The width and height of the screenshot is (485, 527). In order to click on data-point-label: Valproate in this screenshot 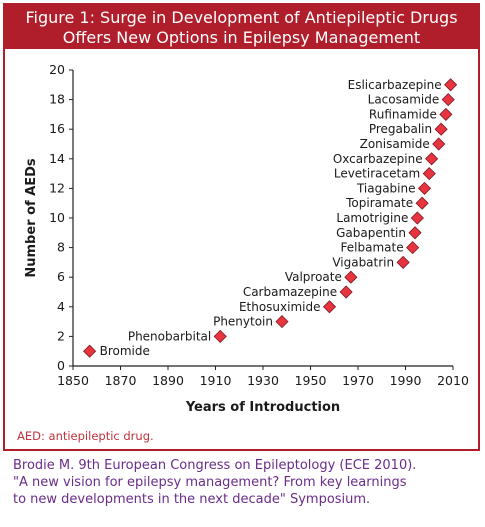, I will do `click(313, 277)`.